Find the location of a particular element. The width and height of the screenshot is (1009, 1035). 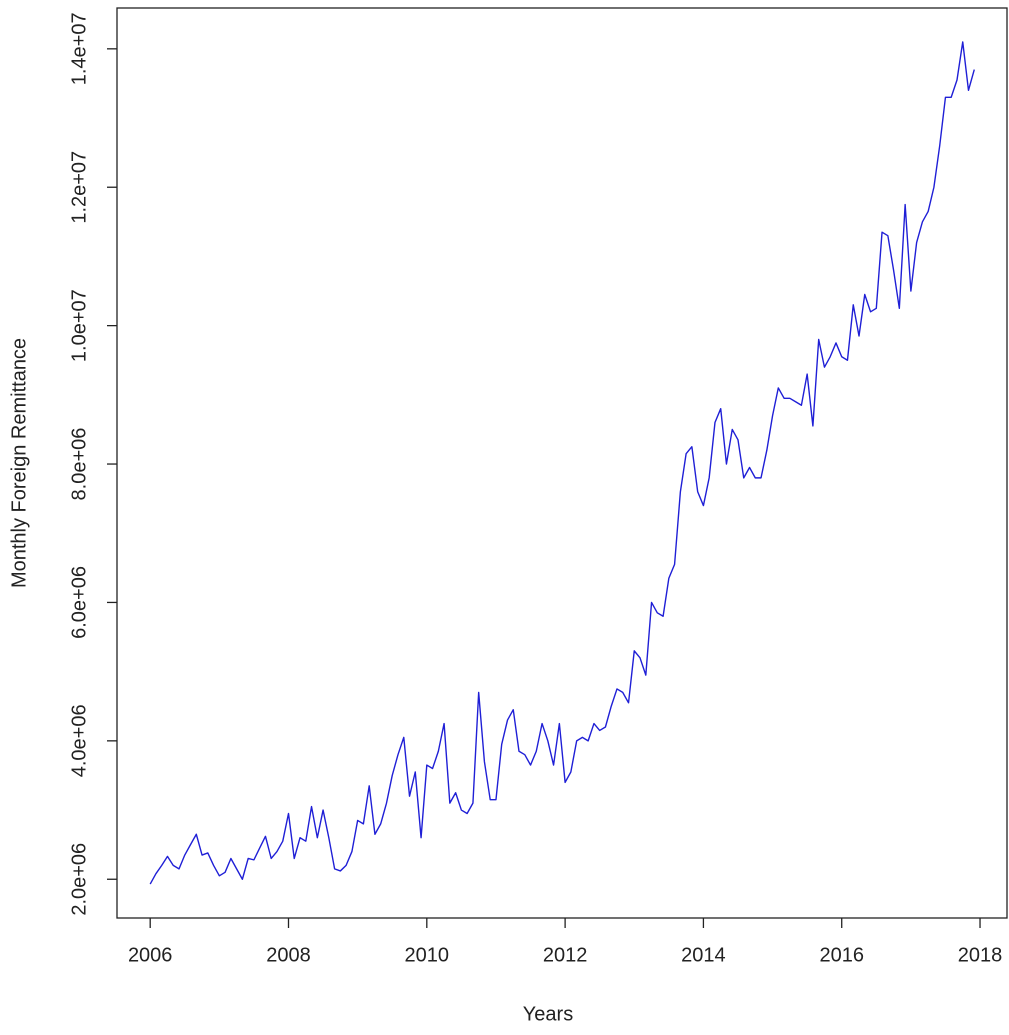

x-tick-label: 2006 is located at coordinates (150, 955).